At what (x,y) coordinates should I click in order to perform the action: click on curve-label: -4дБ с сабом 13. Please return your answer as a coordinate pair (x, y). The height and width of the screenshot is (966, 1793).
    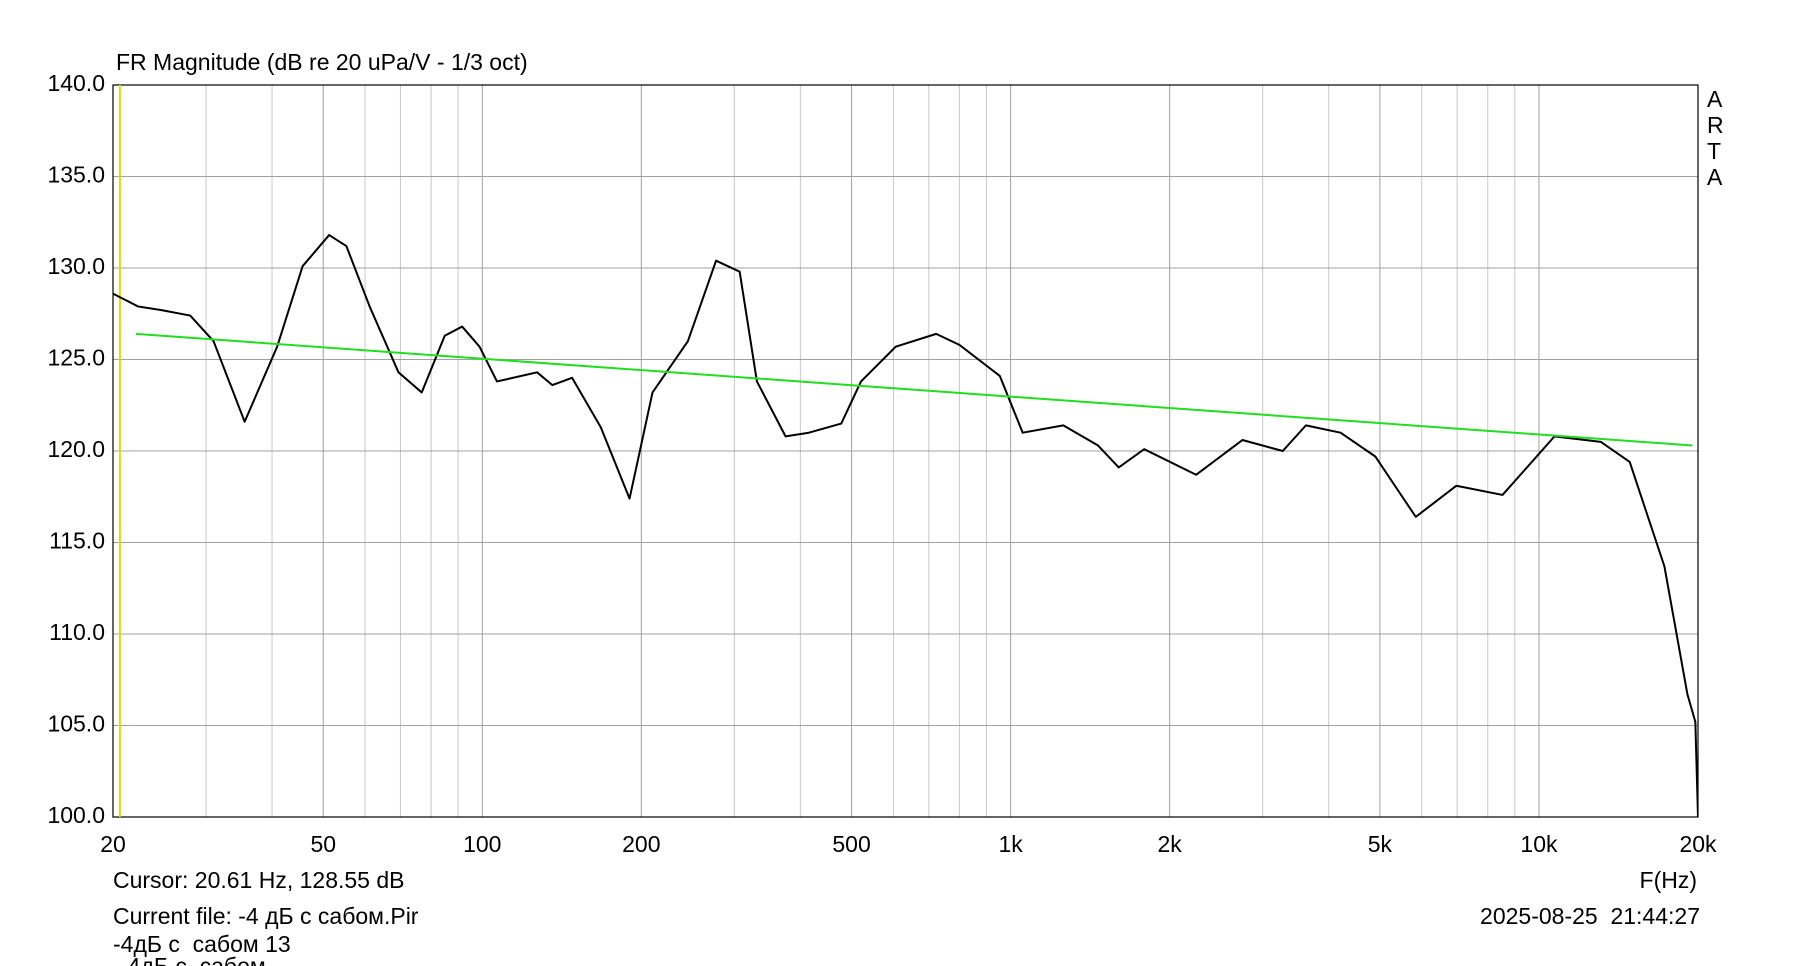
    Looking at the image, I should click on (202, 944).